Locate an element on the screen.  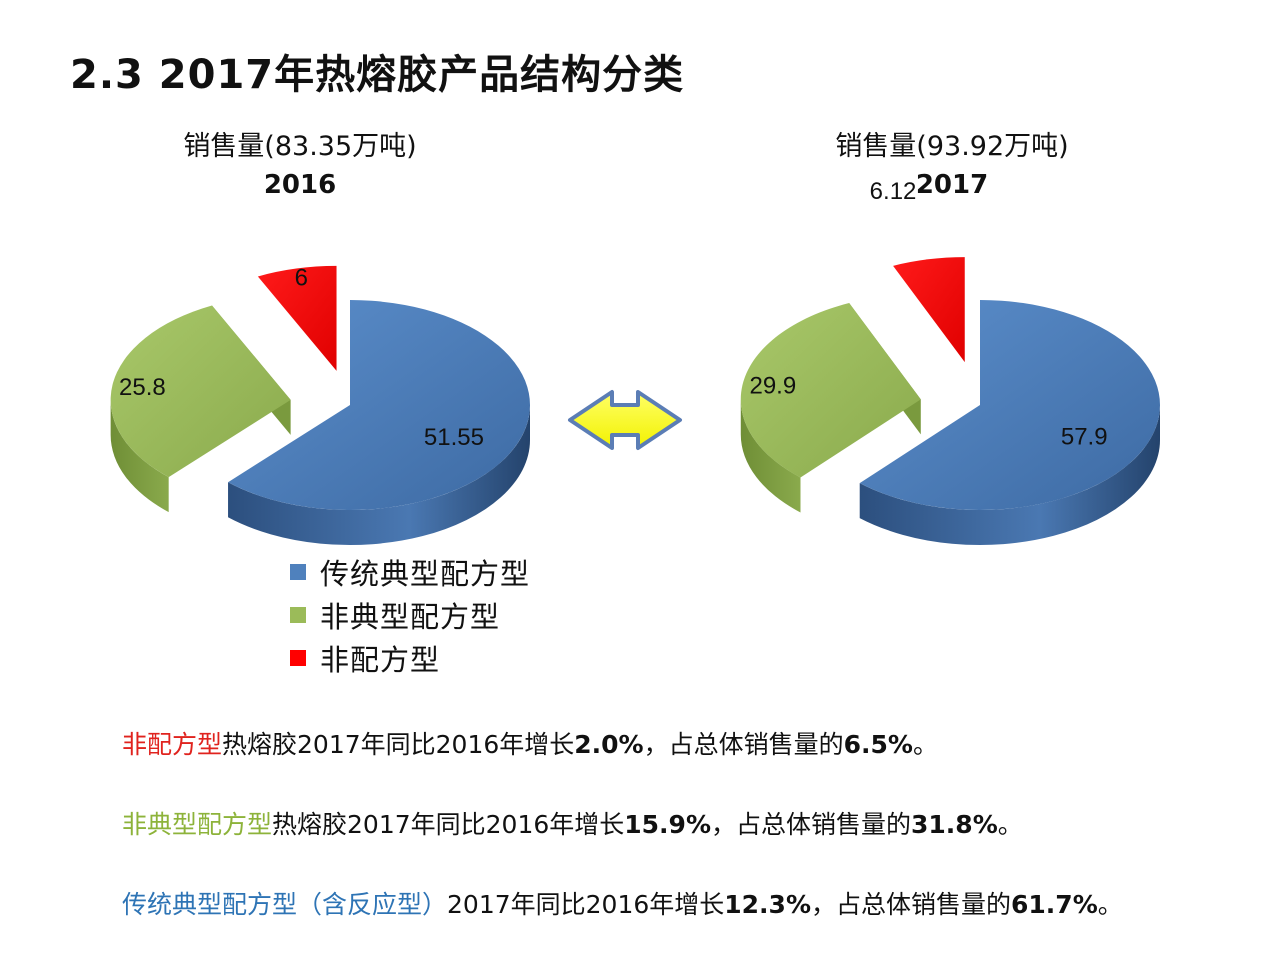
legend-item-atypical: 非典型配方型 is located at coordinates (410, 614).